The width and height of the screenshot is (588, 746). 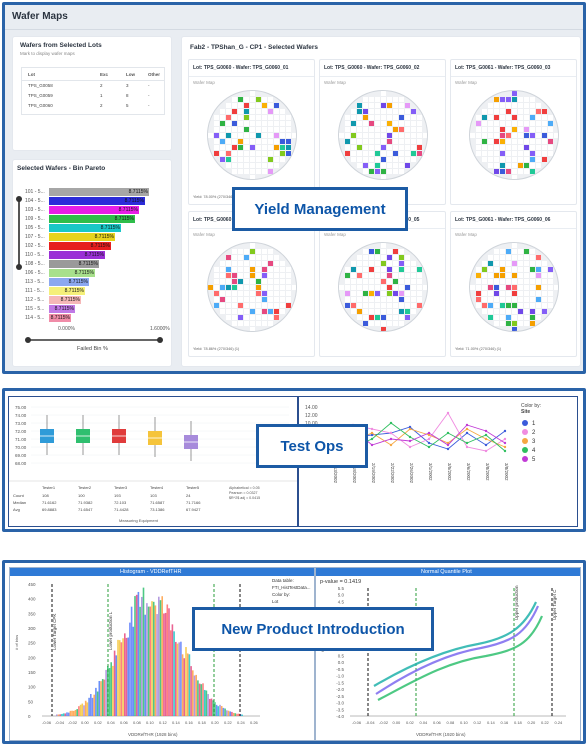 What do you see at coordinates (93, 97) in the screenshot?
I see `table-row: TPS_G0059 1 8 -` at bounding box center [93, 97].